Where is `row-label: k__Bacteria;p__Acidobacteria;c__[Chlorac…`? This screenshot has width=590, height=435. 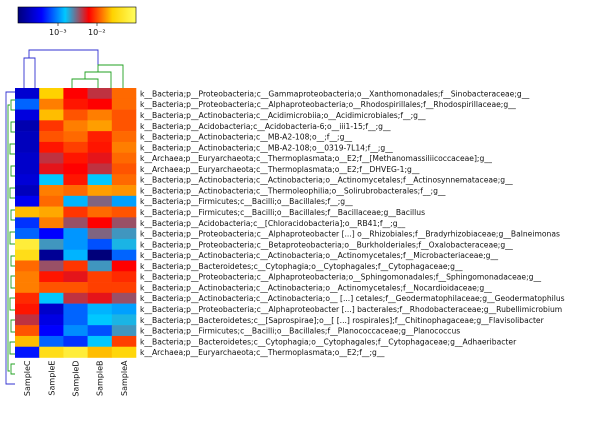 row-label: k__Bacteria;p__Acidobacteria;c__[Chlorac… is located at coordinates (272, 223).